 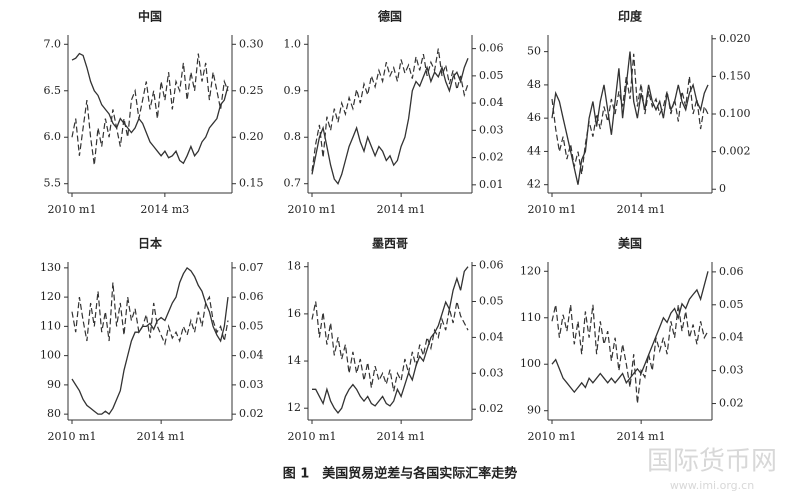 I want to click on y-tick-label: 0.8, so click(x=293, y=136).